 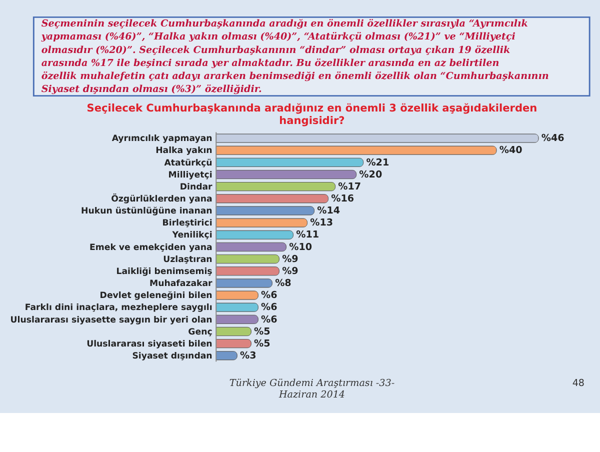 I want to click on y-tick-label: Birleştirici, so click(x=187, y=223).